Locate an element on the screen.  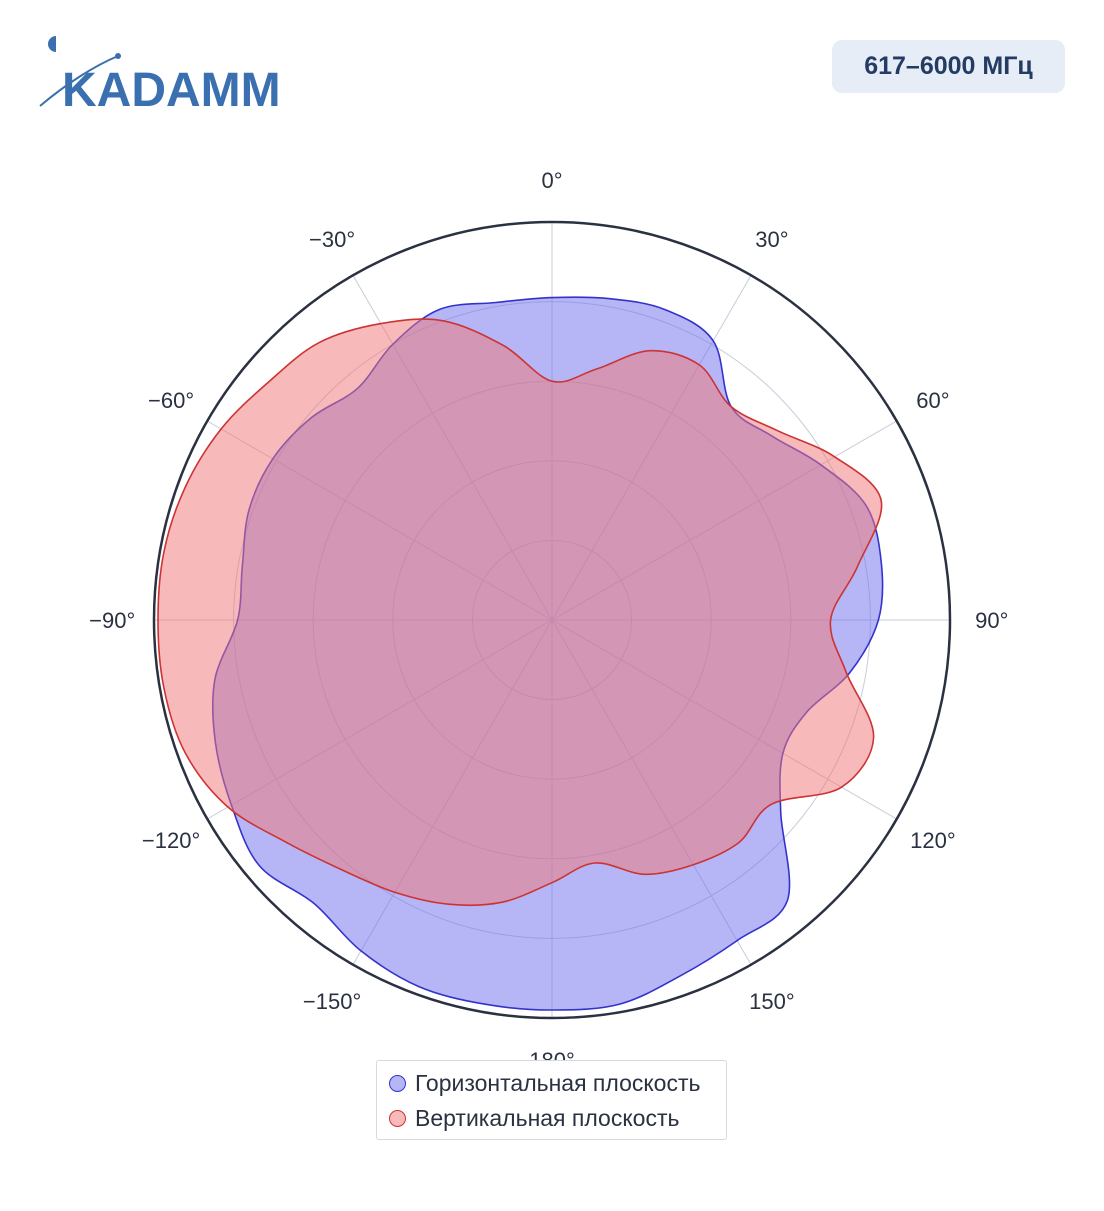
logo-arc-icon is located at coordinates (79, 81).